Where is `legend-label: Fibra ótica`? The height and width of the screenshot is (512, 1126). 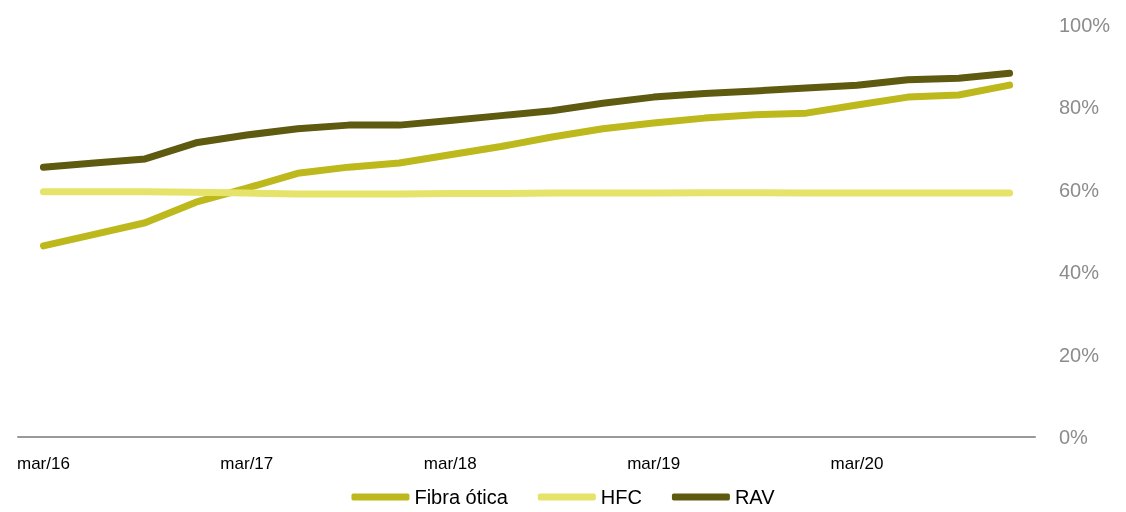
legend-label: Fibra ótica is located at coordinates (461, 497).